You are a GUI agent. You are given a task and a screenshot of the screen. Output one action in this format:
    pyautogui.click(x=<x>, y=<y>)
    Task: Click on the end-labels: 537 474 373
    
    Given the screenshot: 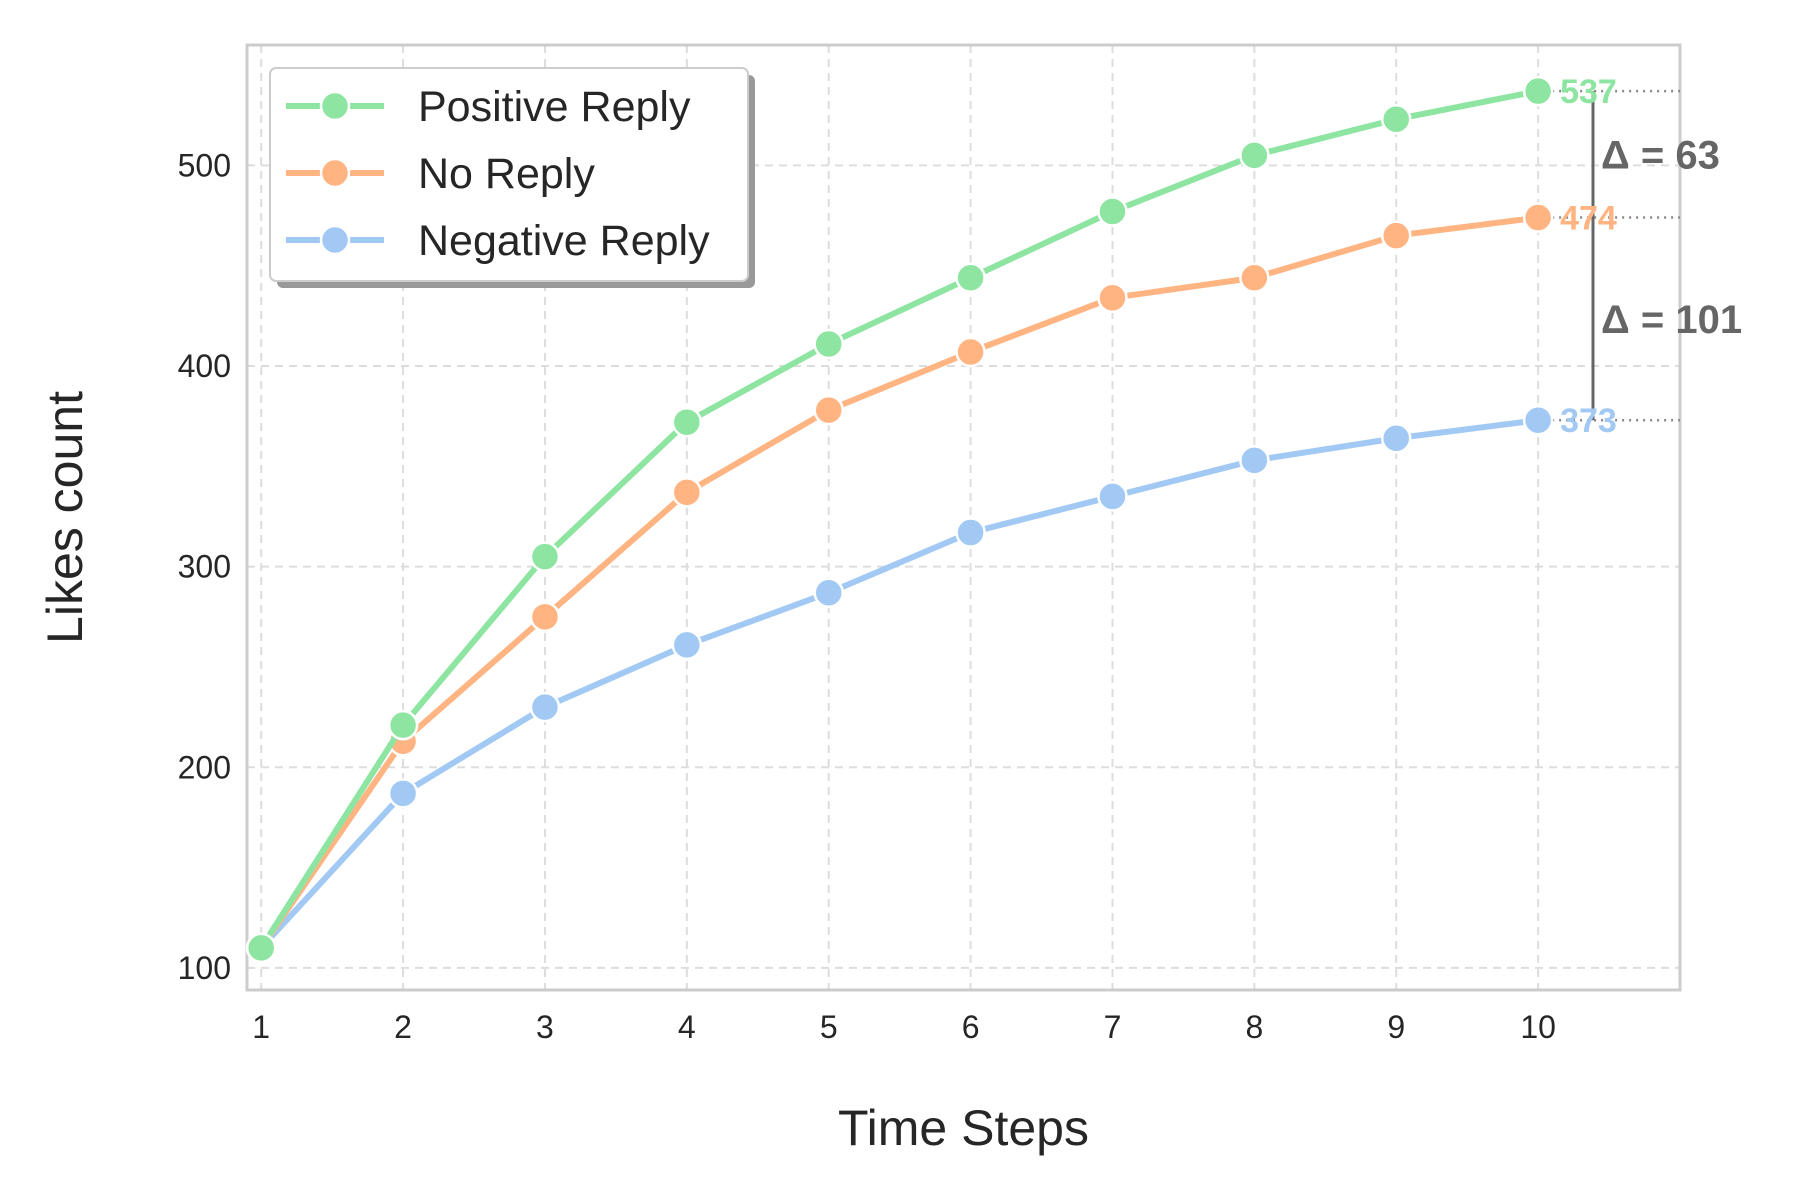 What is the action you would take?
    pyautogui.click(x=1588, y=256)
    